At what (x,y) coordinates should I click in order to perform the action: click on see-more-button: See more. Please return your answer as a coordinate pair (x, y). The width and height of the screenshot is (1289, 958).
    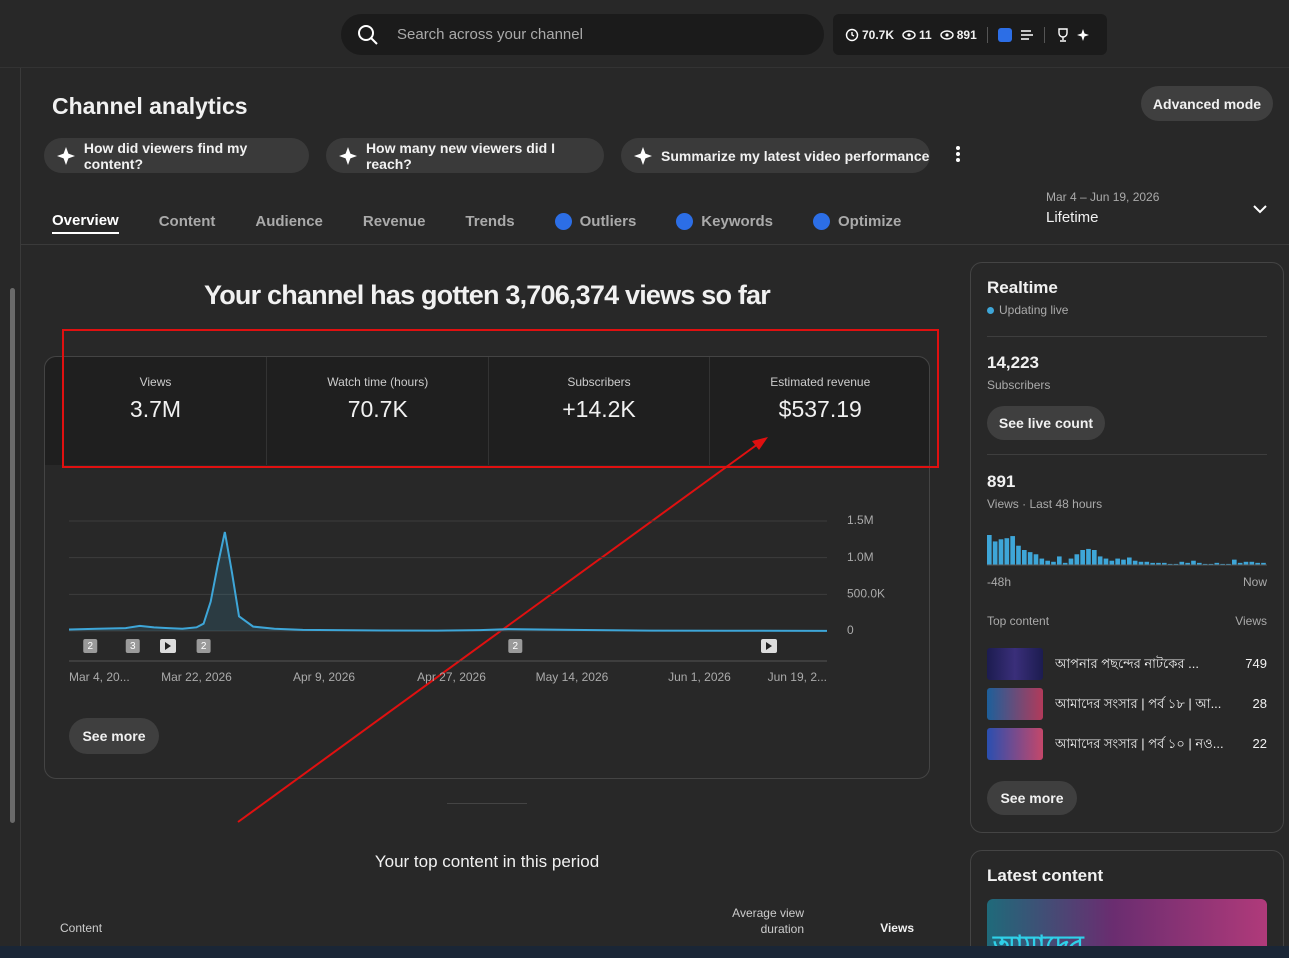
    Looking at the image, I should click on (114, 736).